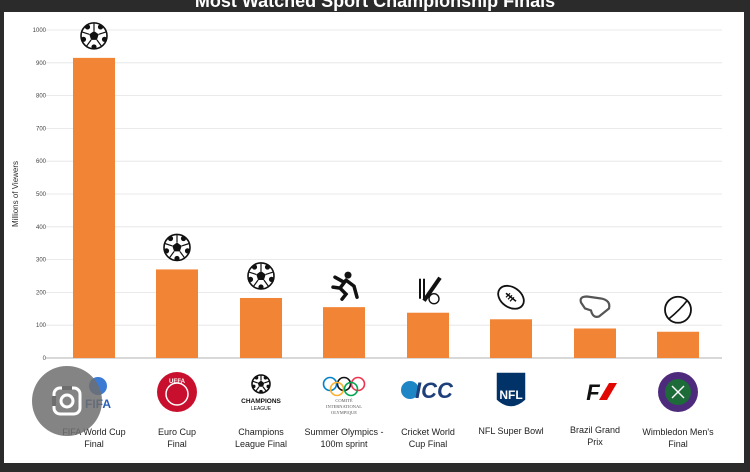 The width and height of the screenshot is (750, 472). Describe the element at coordinates (41, 129) in the screenshot. I see `y-tick-label: 700` at that location.